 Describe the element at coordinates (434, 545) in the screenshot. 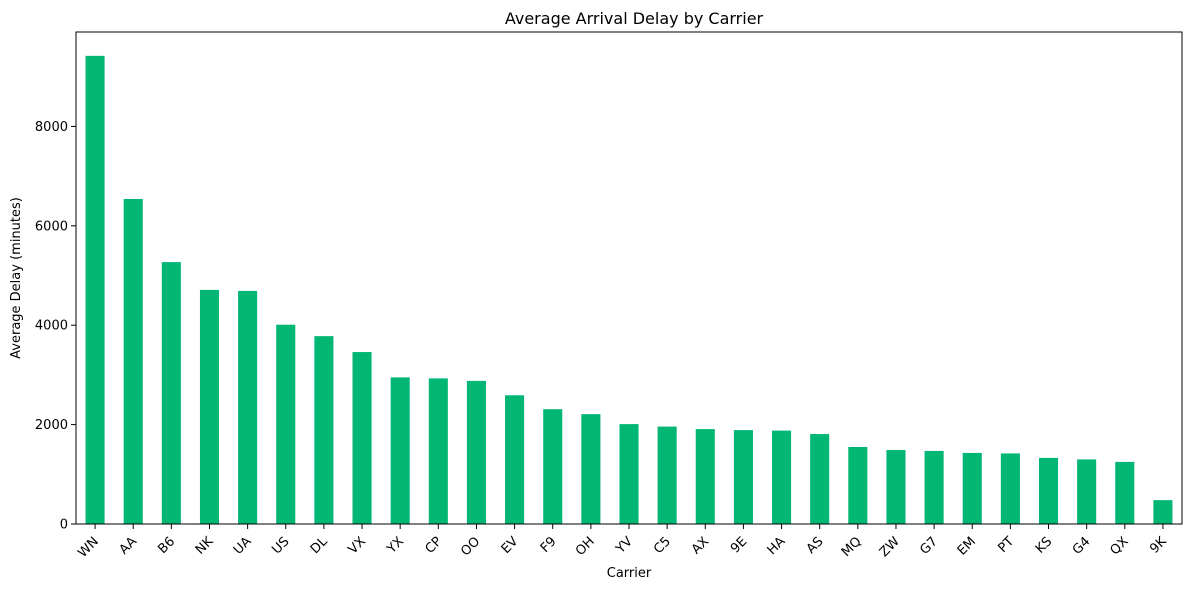

I see `x-tick-label: CP` at that location.